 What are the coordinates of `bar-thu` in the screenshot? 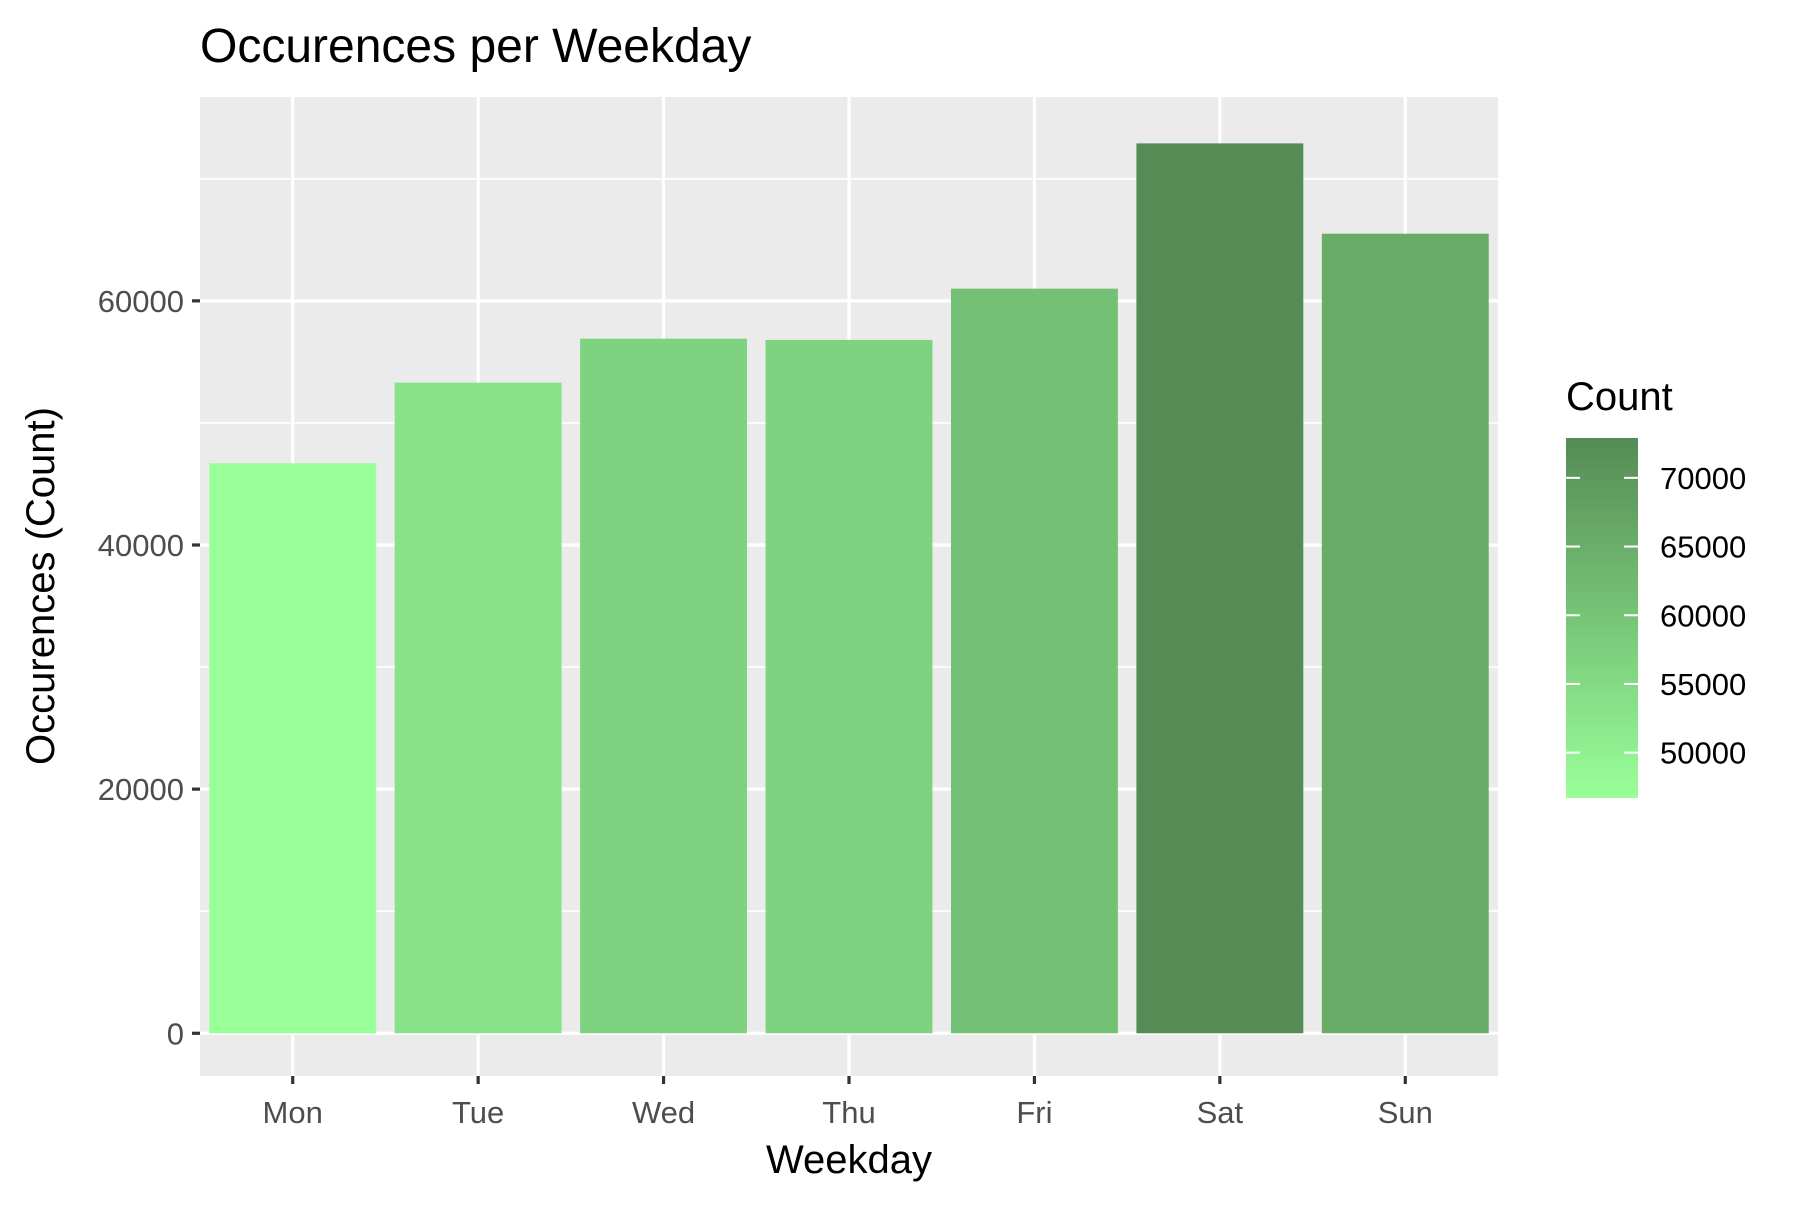 It's located at (849, 686).